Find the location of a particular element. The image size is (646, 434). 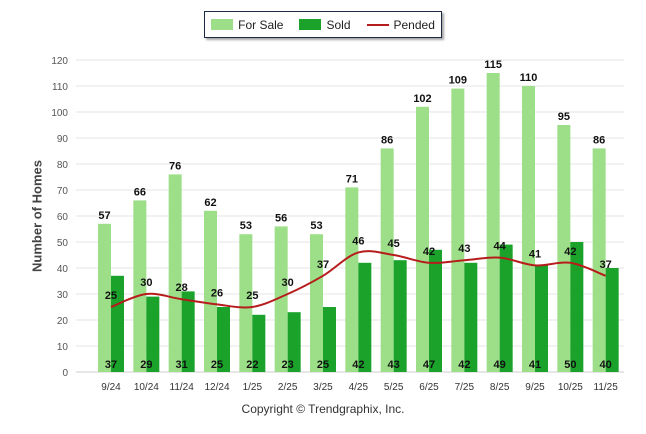

x-tick-label: 8/25 is located at coordinates (500, 387).